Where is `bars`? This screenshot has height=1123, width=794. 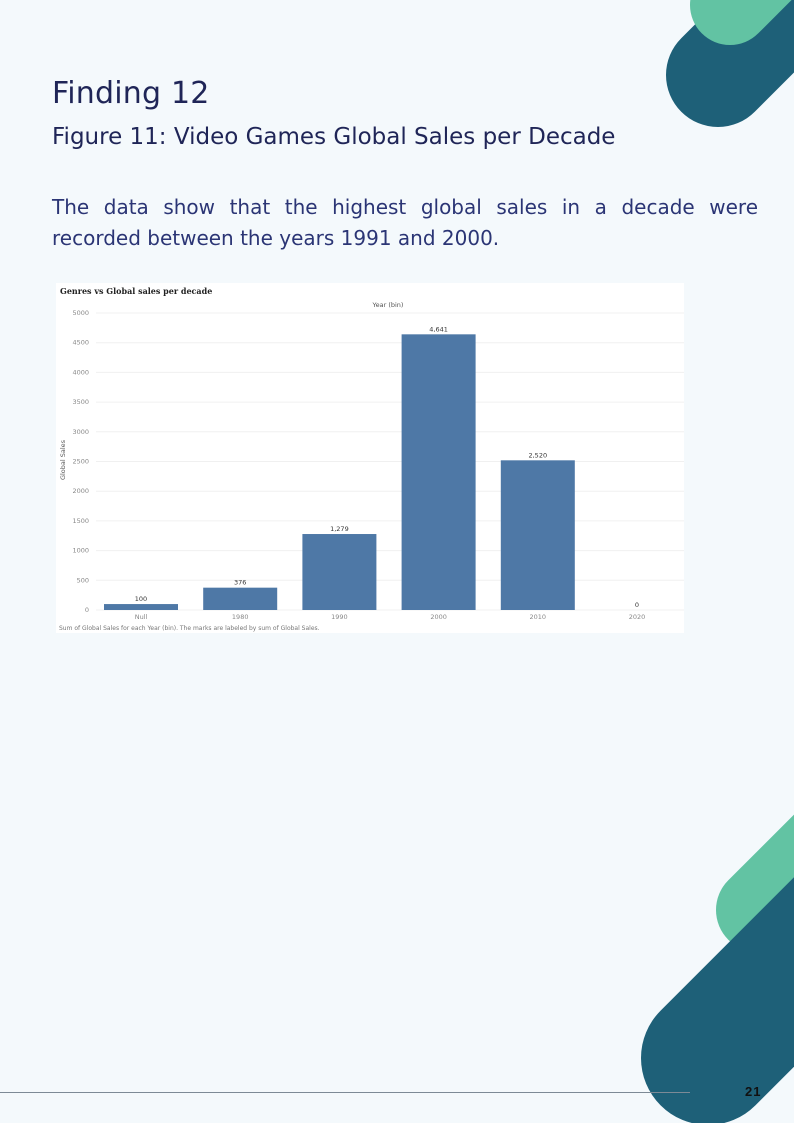 bars is located at coordinates (339, 472).